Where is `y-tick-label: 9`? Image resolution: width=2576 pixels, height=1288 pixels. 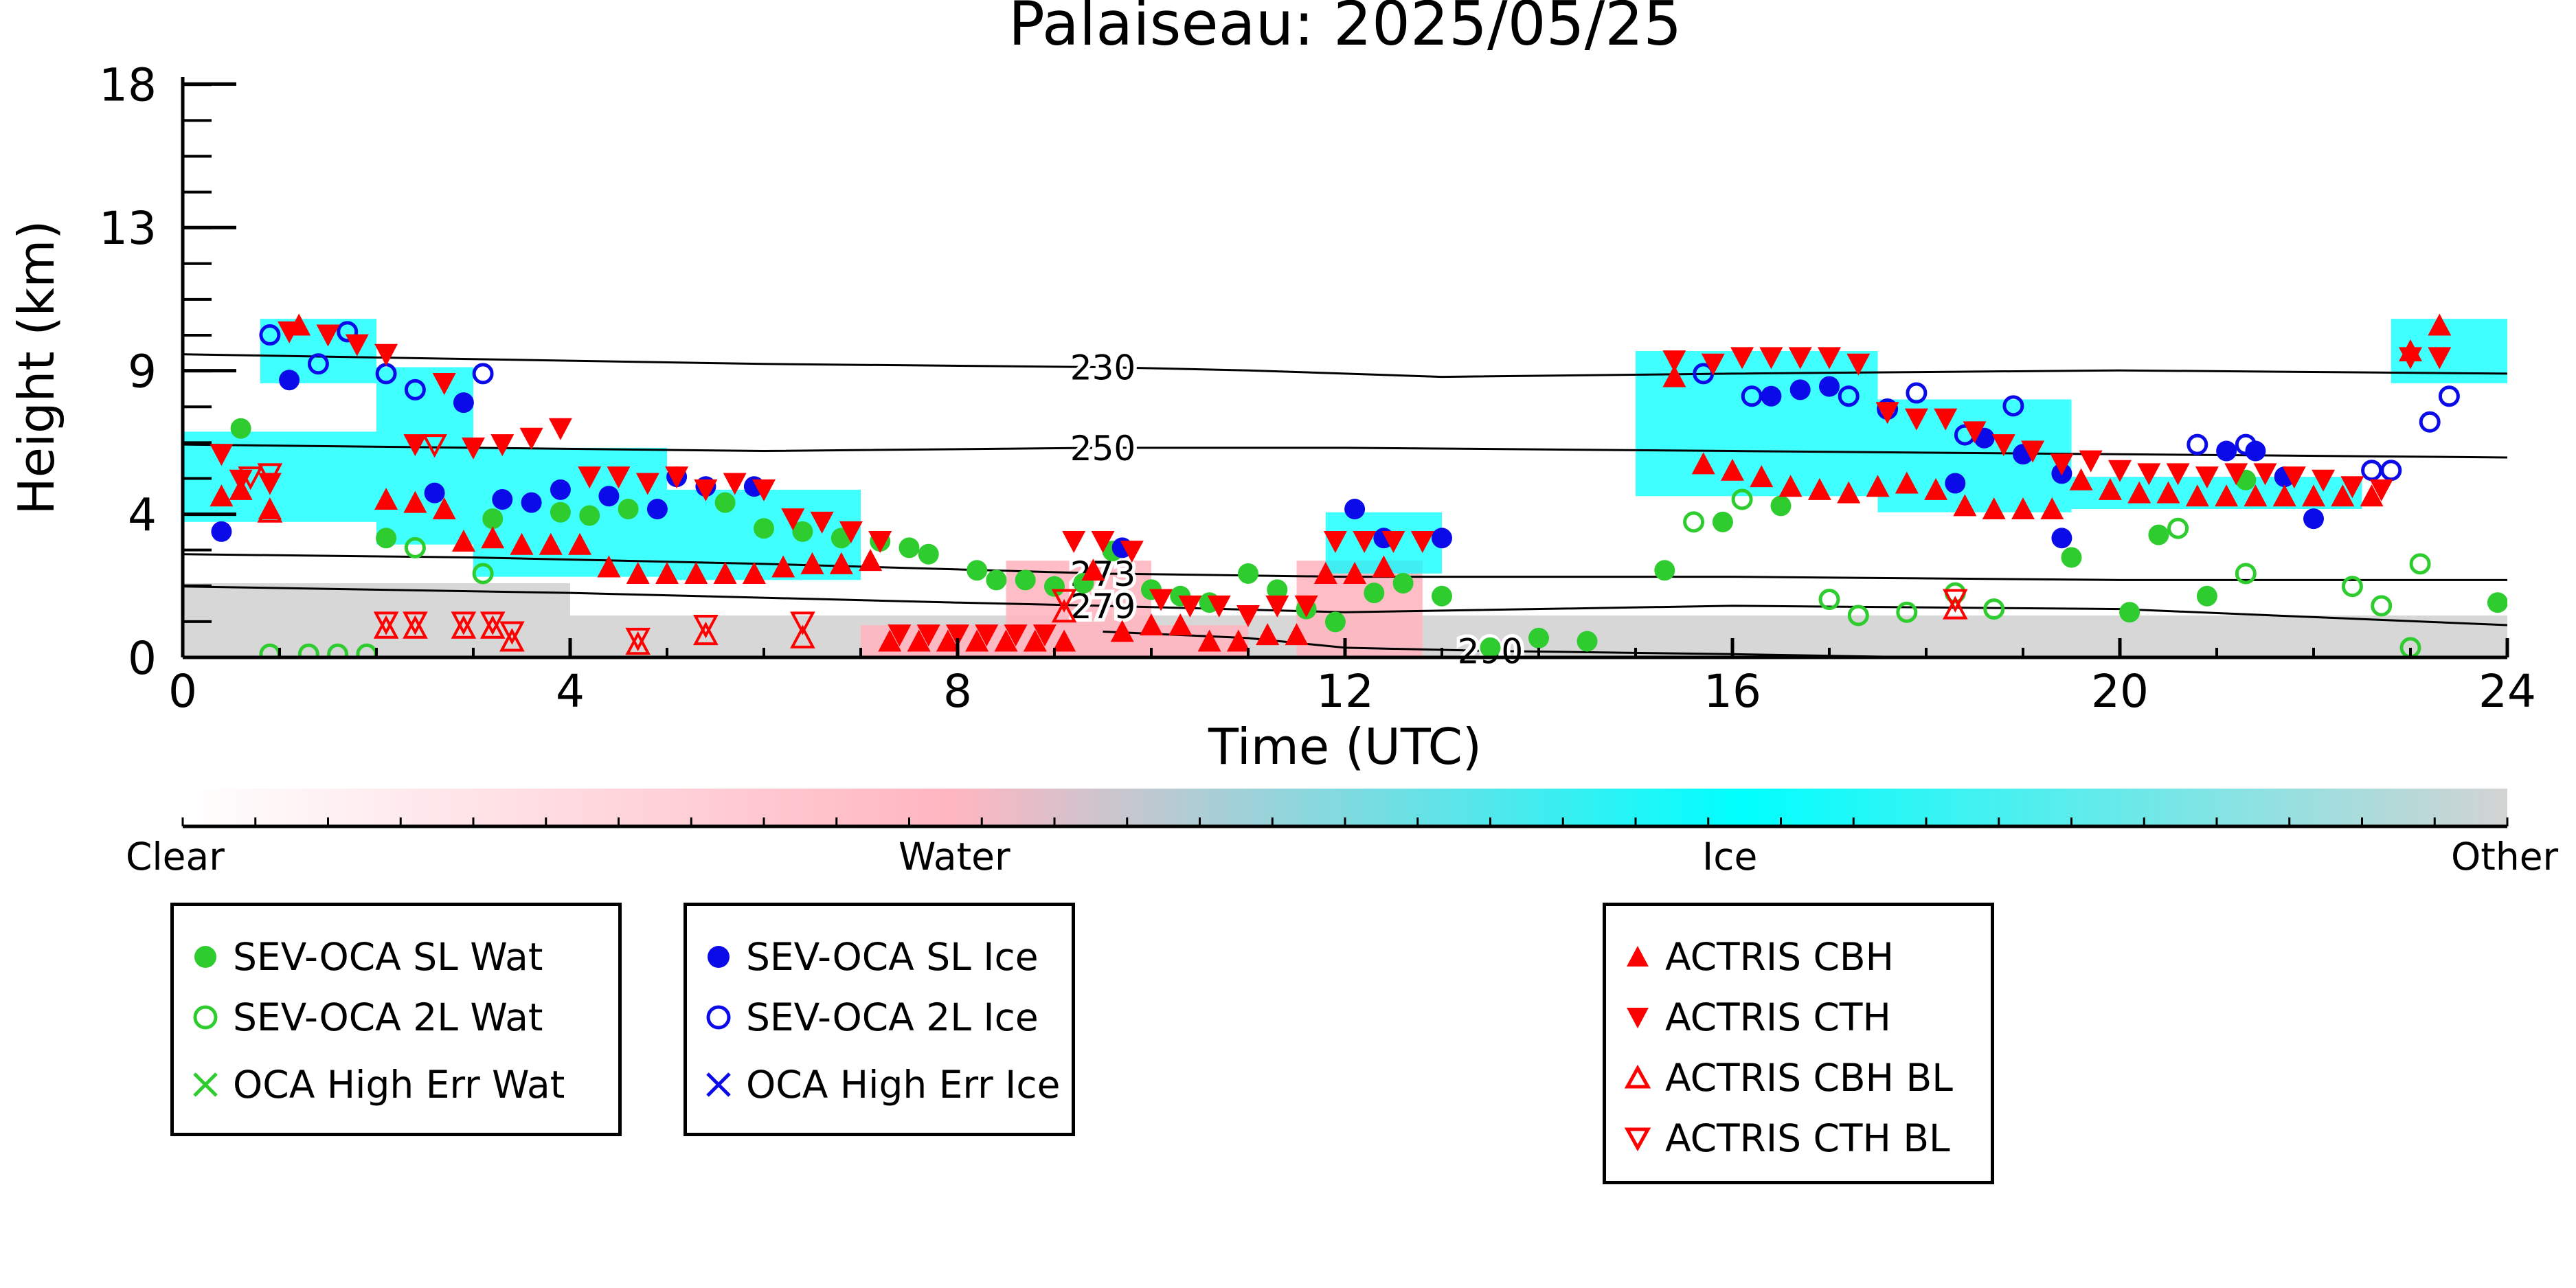
y-tick-label: 9 is located at coordinates (142, 372).